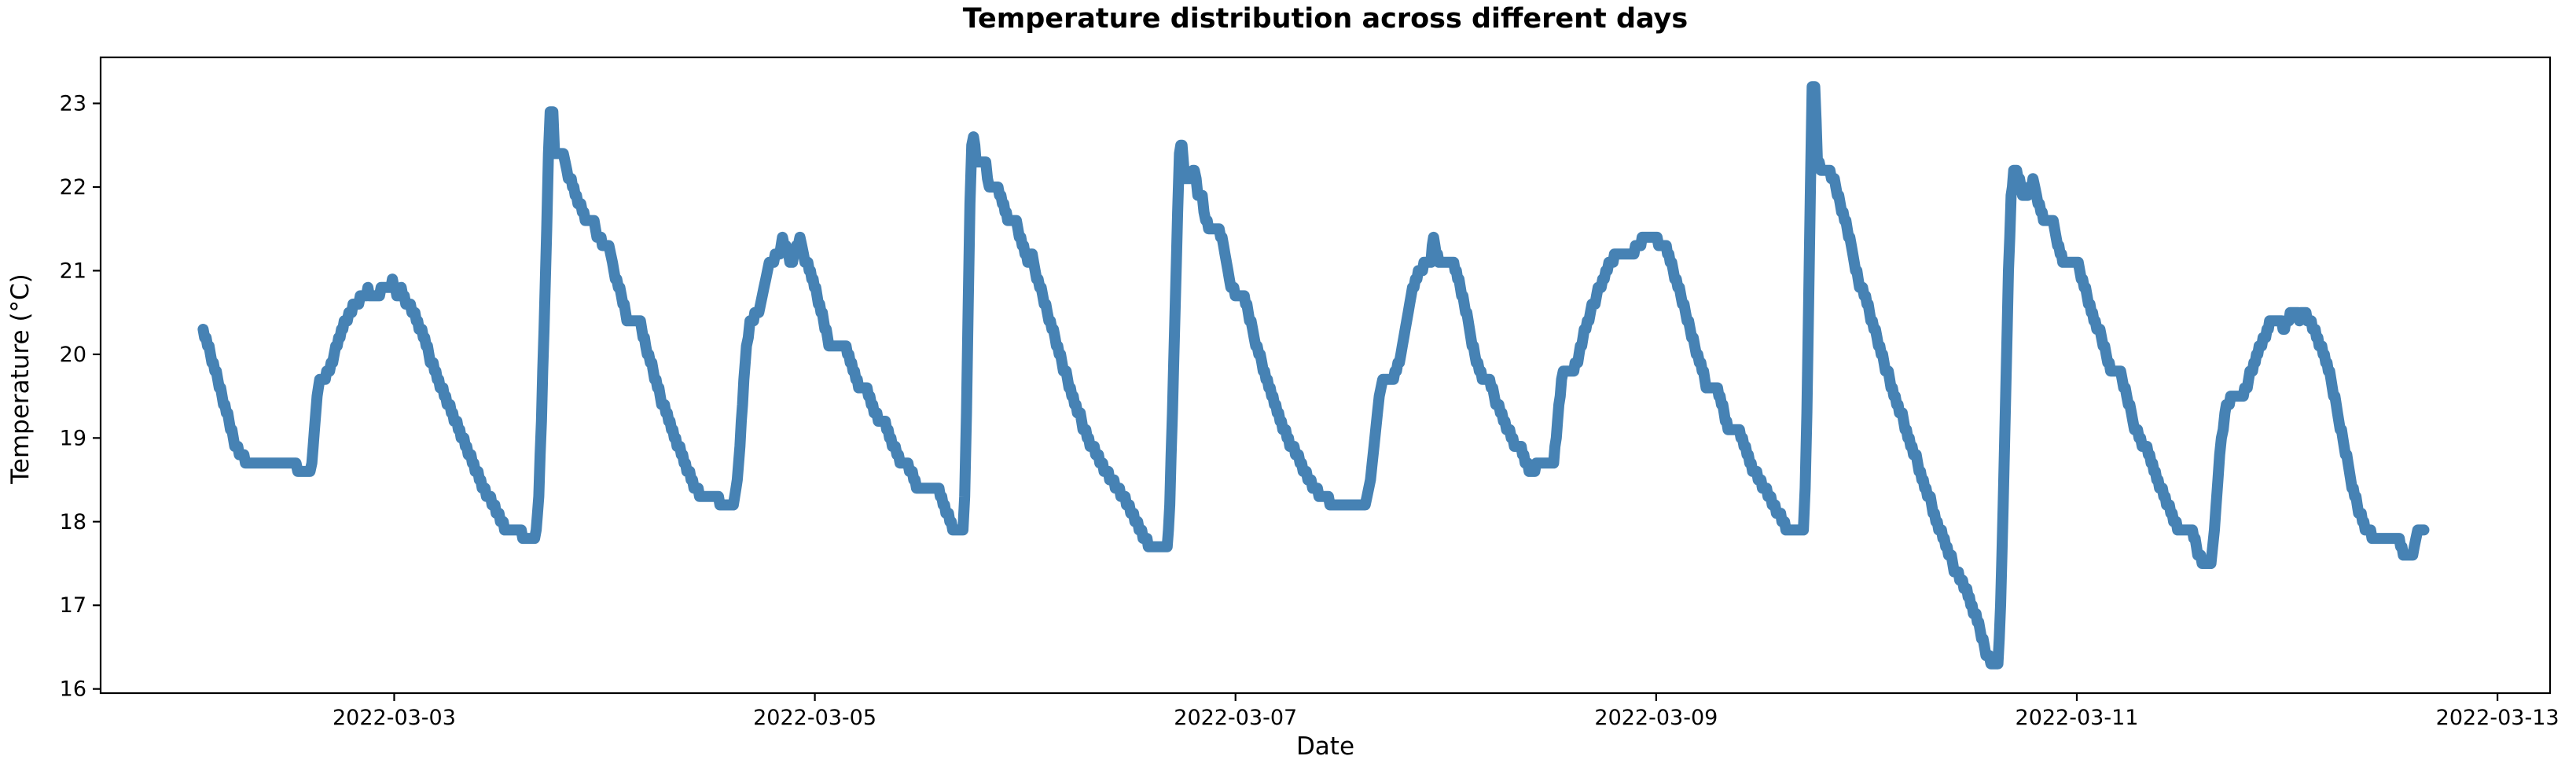  What do you see at coordinates (73, 522) in the screenshot?
I see `y-tick-label: 18` at bounding box center [73, 522].